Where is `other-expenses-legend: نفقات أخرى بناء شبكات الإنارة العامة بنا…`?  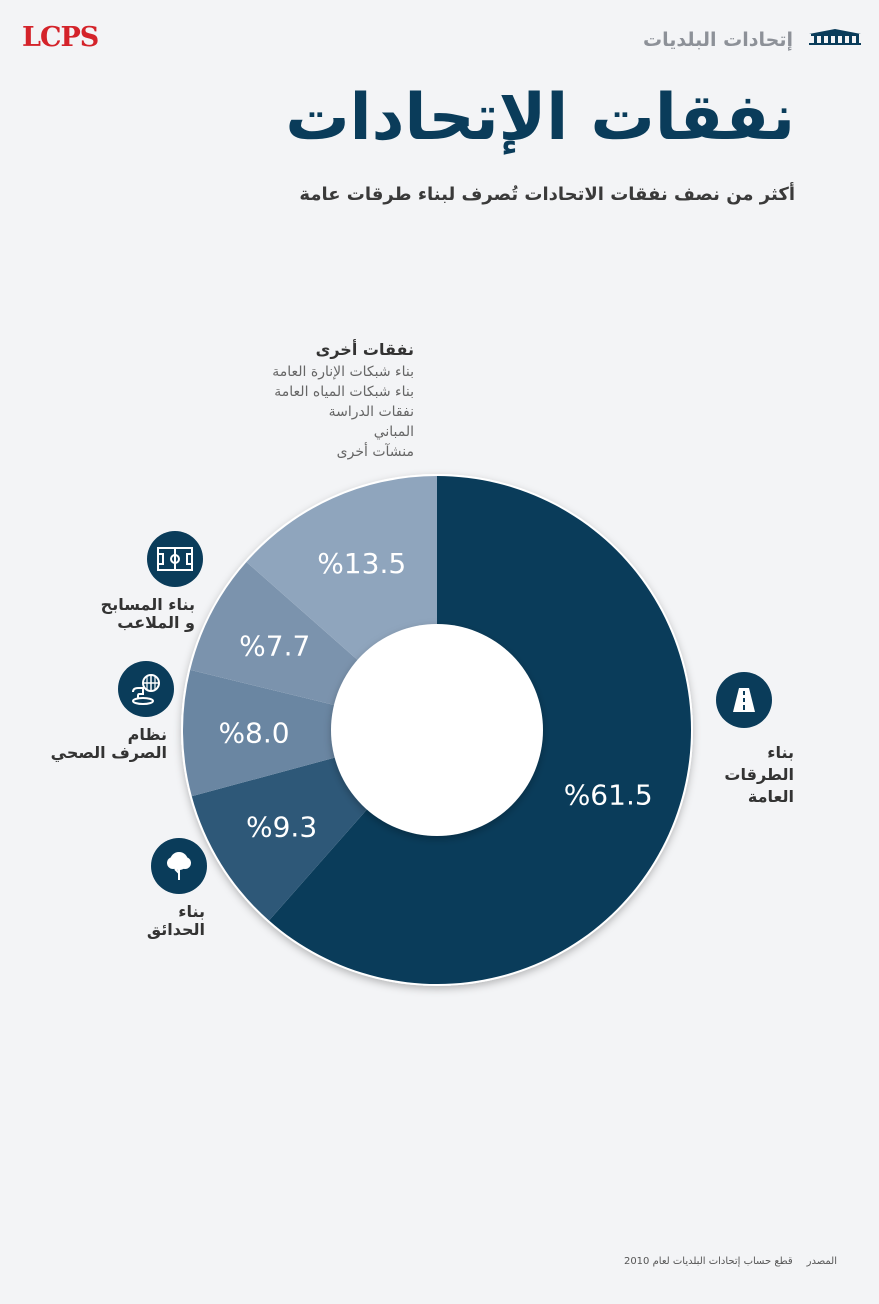
other-expenses-legend: نفقات أخرى بناء شبكات الإنارة العامة بنا… is located at coordinates (343, 401).